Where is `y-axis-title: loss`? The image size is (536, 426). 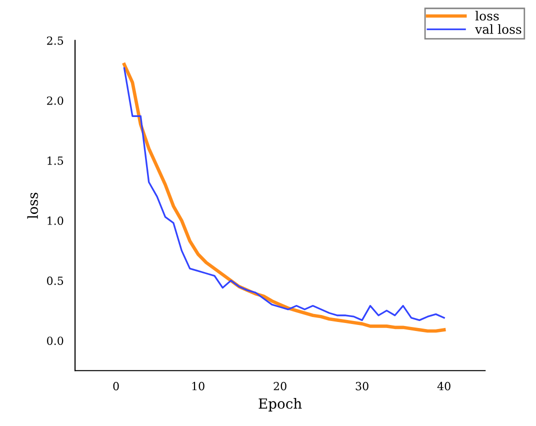
y-axis-title: loss is located at coordinates (32, 205).